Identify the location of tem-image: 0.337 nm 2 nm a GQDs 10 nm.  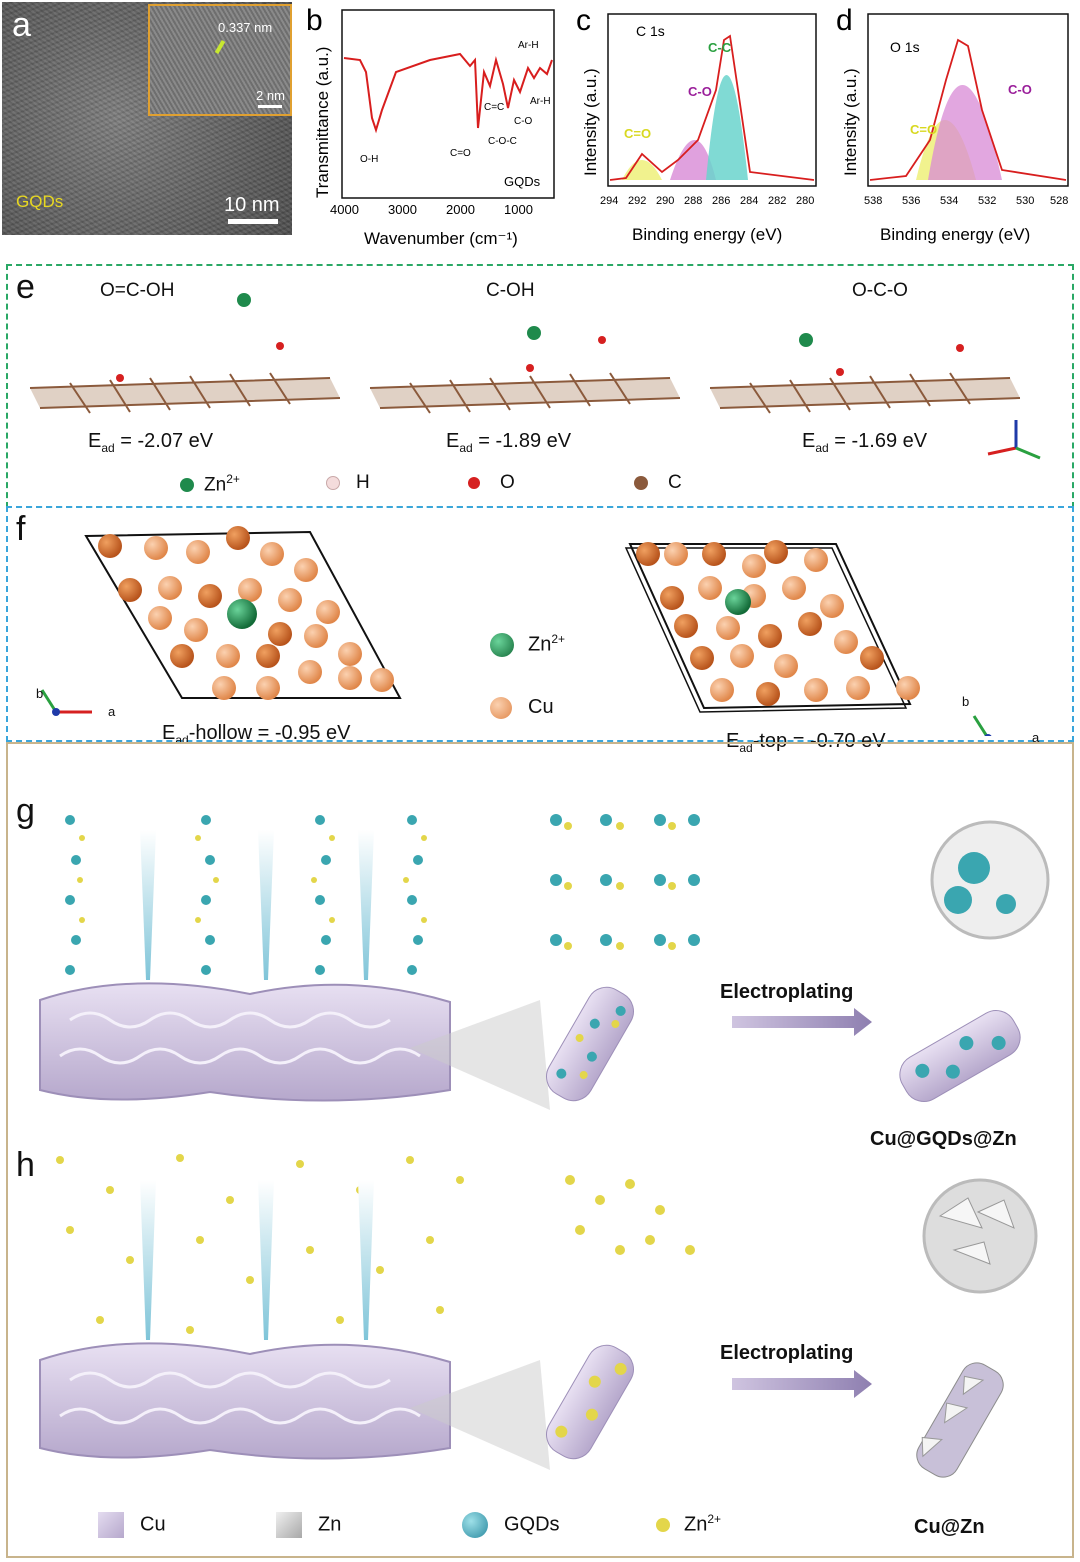
(147, 118).